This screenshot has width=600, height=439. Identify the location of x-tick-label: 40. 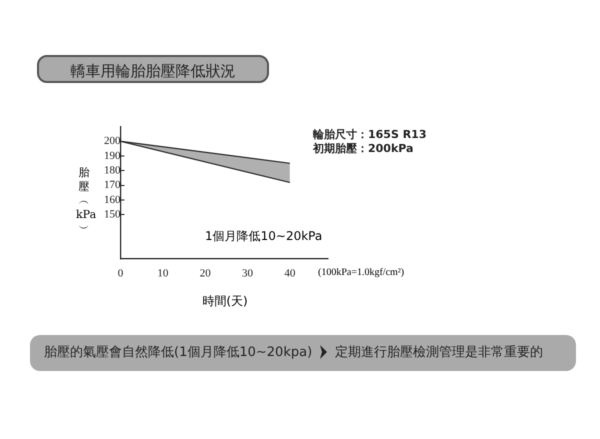
(290, 273).